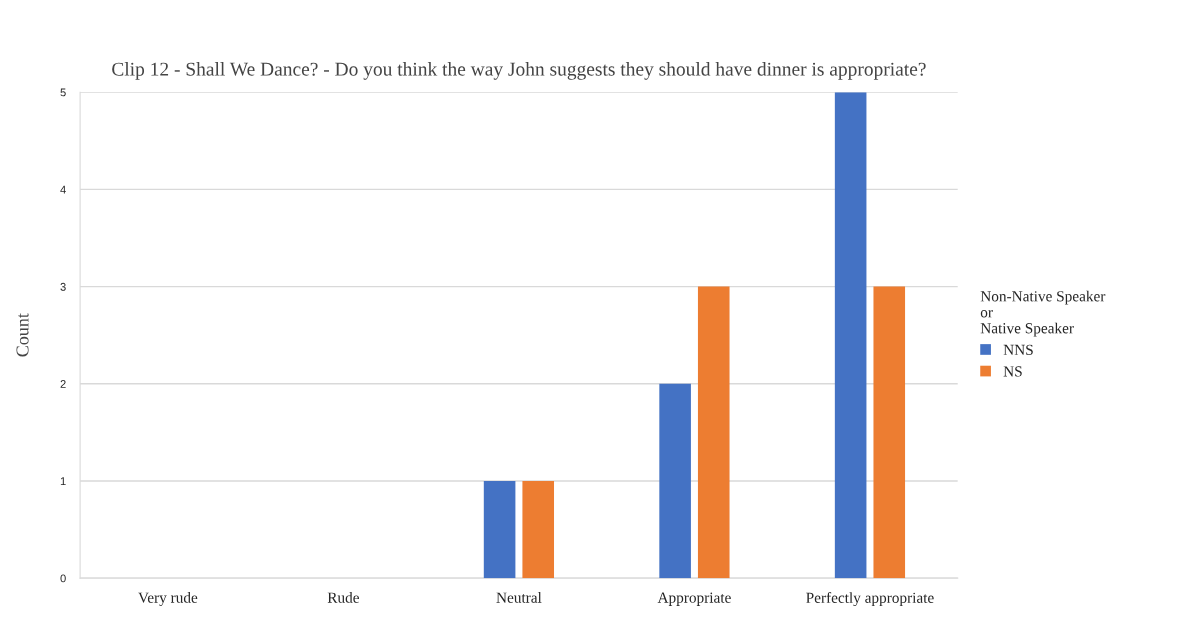 This screenshot has height=623, width=1178. I want to click on x-tick-label: Appropriate, so click(694, 599).